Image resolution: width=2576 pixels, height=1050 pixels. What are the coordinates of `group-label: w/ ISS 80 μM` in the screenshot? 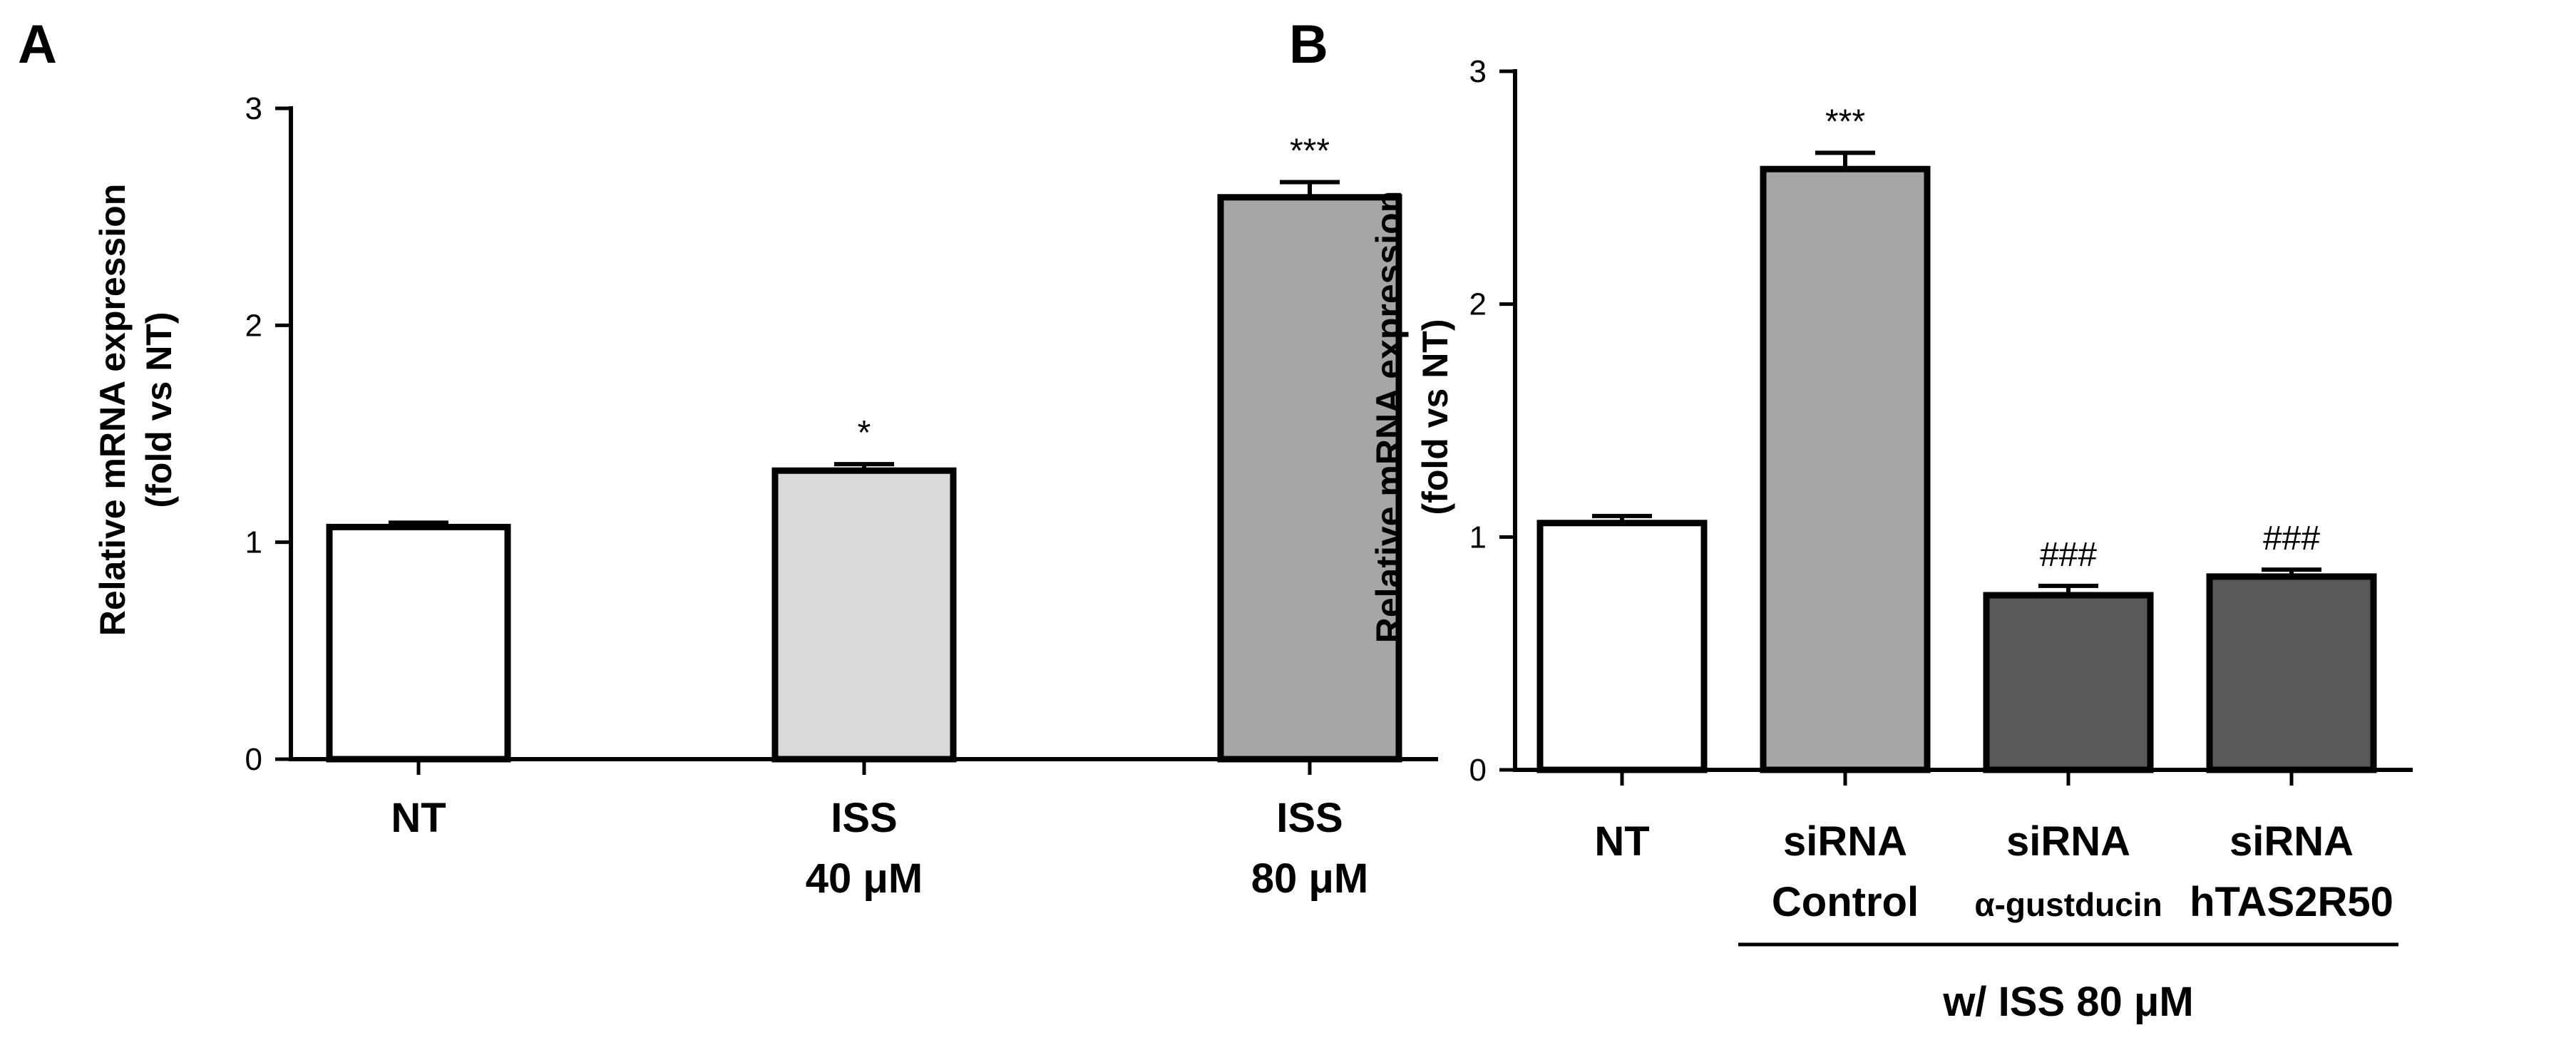 It's located at (2067, 1002).